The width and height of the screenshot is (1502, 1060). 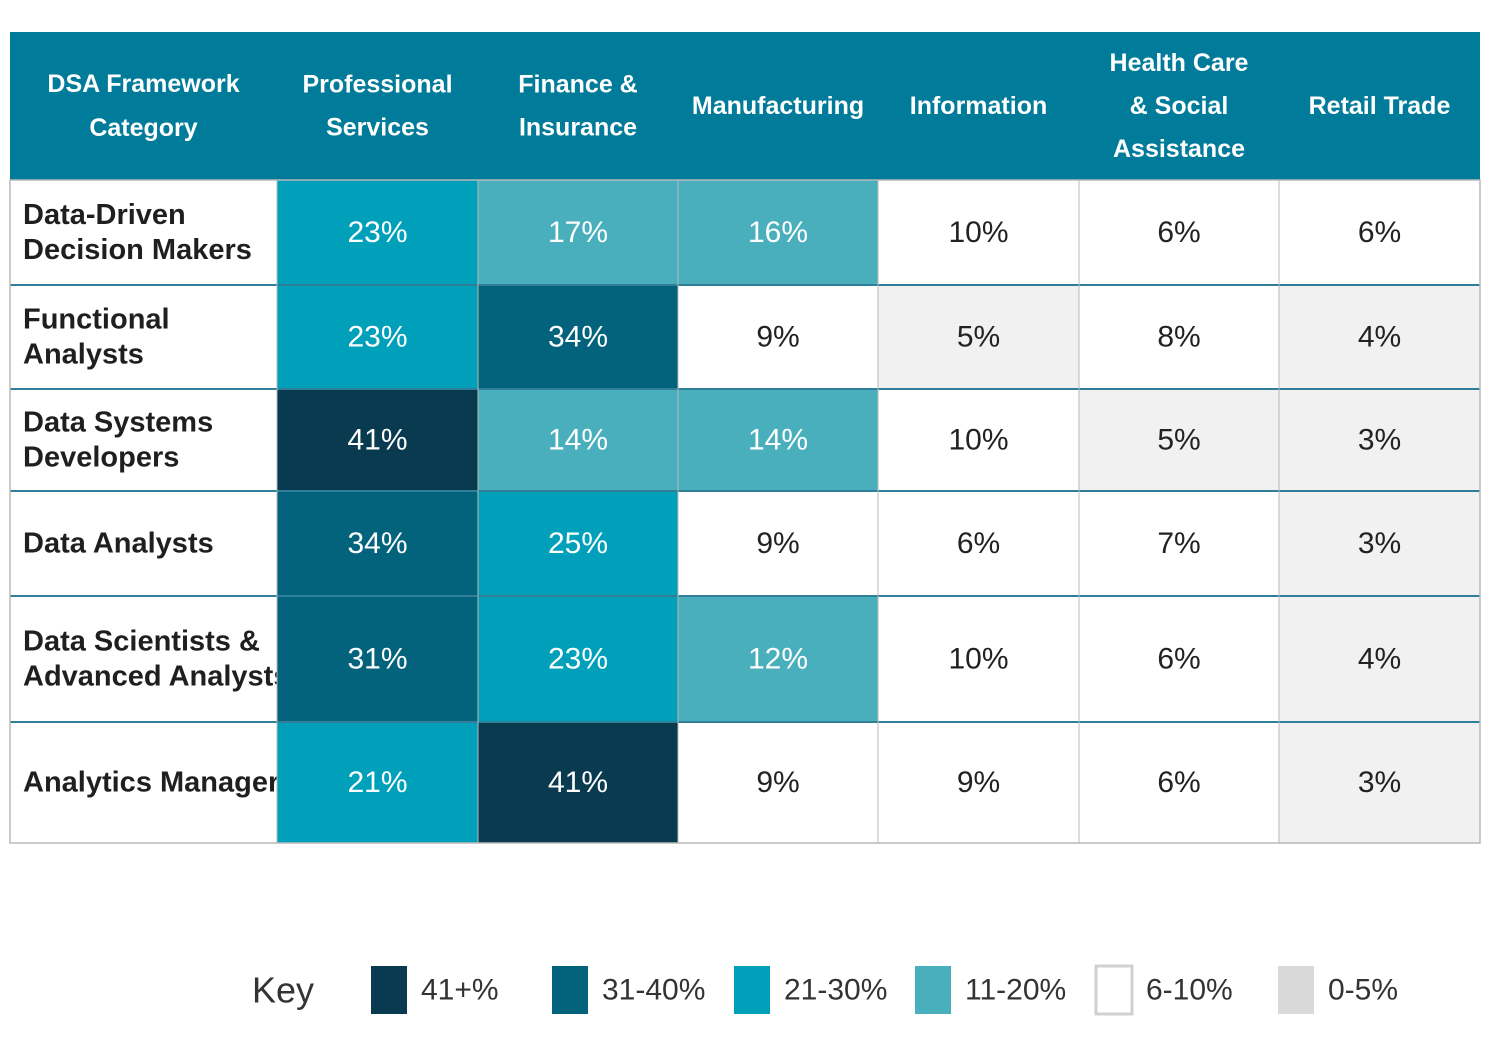 I want to click on cell-r6-c4, so click(x=978, y=782).